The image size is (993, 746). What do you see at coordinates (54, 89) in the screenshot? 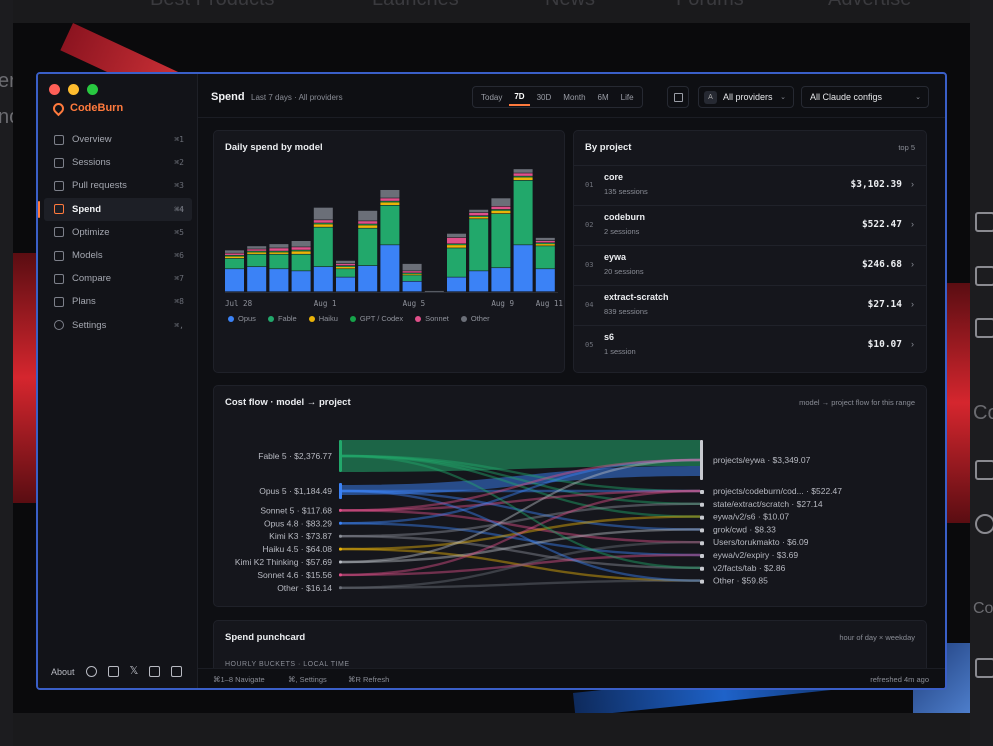
I see `close-window-button` at bounding box center [54, 89].